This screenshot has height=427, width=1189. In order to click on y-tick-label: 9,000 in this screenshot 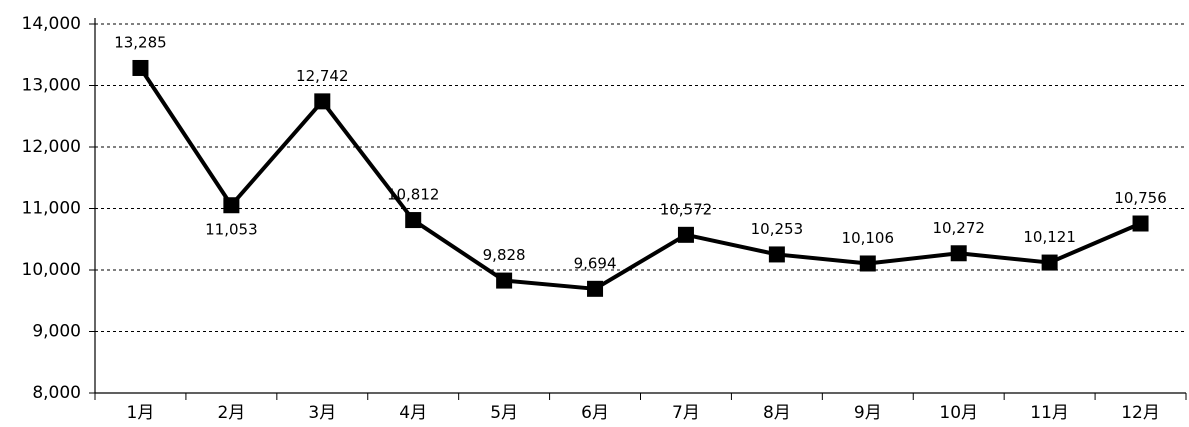, I will do `click(56, 332)`.